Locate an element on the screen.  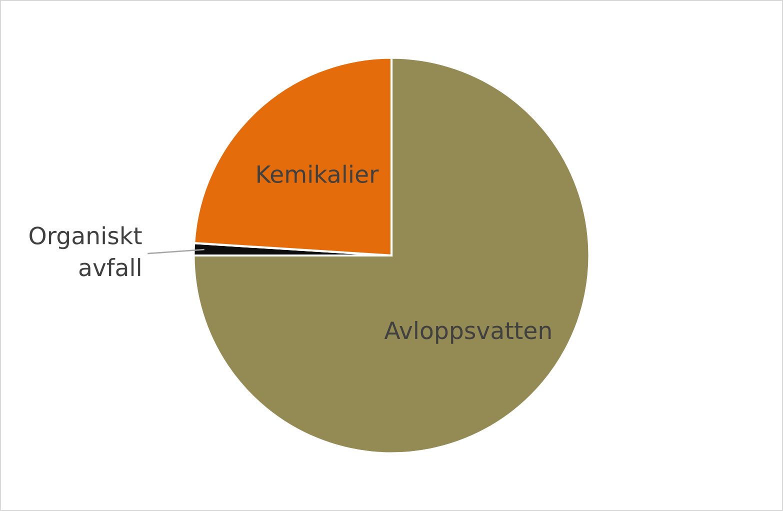
slice-label: Kemikalier is located at coordinates (318, 174).